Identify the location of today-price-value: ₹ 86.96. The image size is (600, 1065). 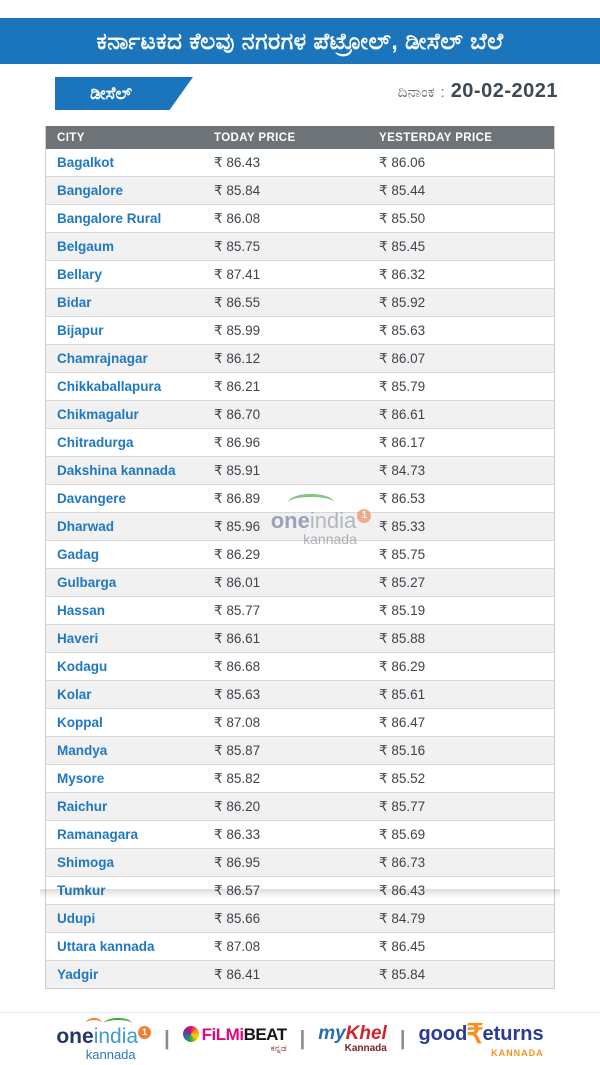
(237, 442).